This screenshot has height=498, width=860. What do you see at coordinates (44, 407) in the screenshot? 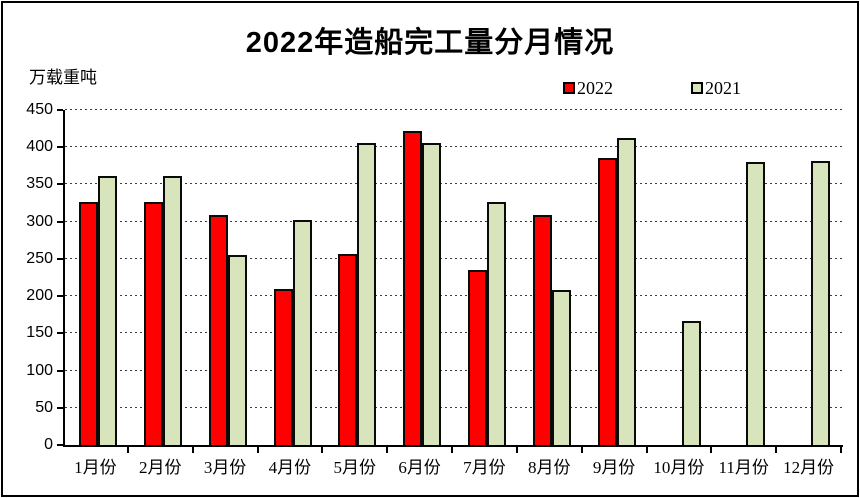
I see `y-axis-label-50: 50` at bounding box center [44, 407].